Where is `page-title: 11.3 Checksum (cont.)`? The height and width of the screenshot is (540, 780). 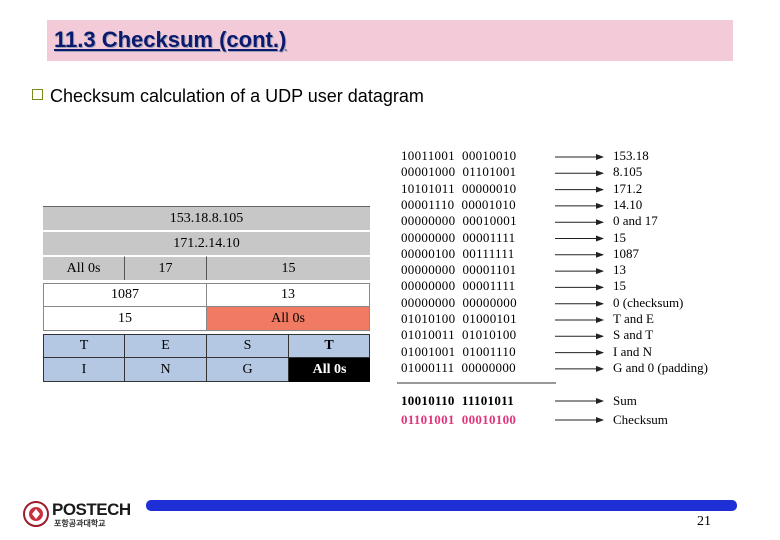
page-title: 11.3 Checksum (cont.) is located at coordinates (170, 39).